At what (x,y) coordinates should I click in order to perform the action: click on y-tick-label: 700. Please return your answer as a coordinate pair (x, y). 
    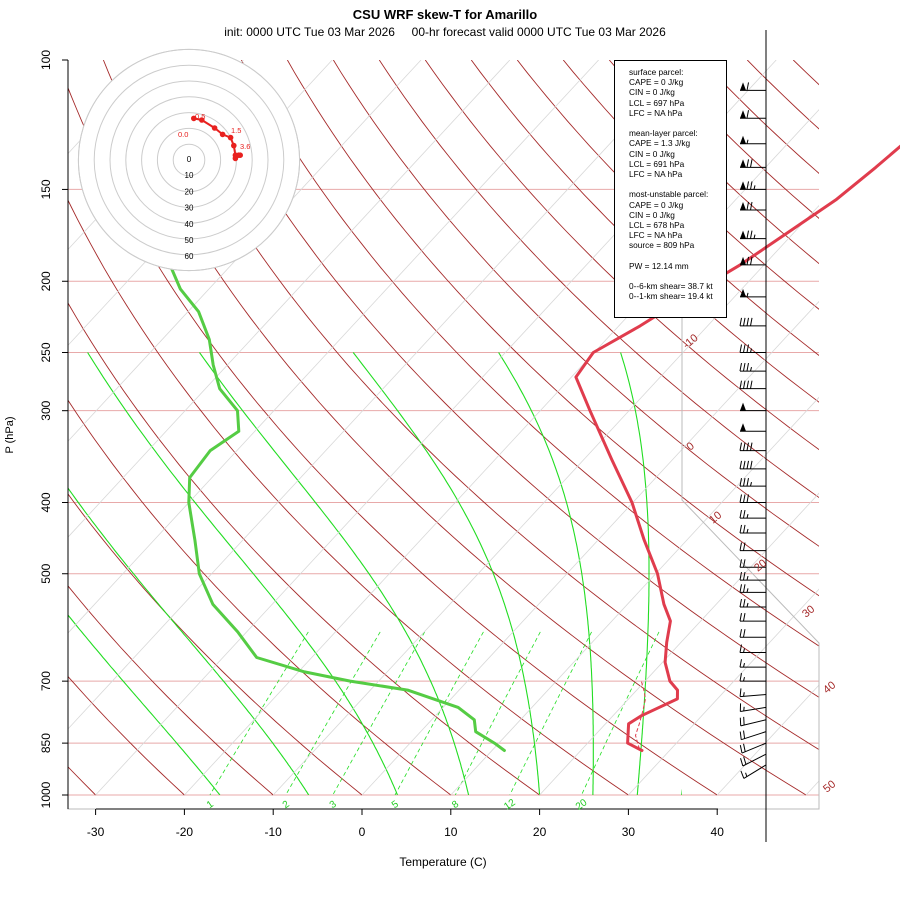
    Looking at the image, I should click on (46, 681).